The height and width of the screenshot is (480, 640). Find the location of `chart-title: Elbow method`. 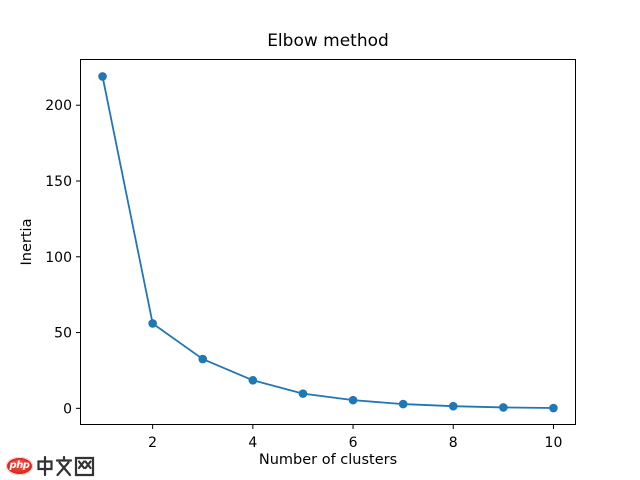

chart-title: Elbow method is located at coordinates (328, 41).